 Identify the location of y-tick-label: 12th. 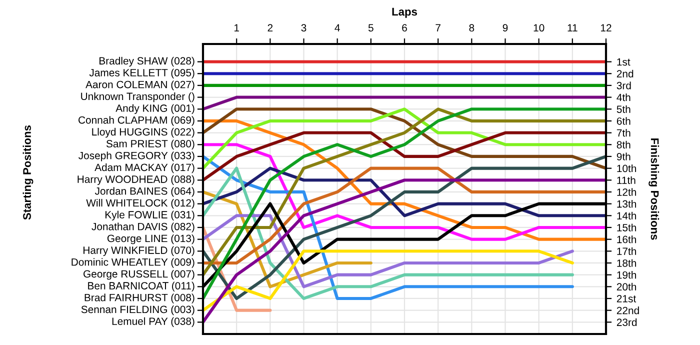
(626, 192).